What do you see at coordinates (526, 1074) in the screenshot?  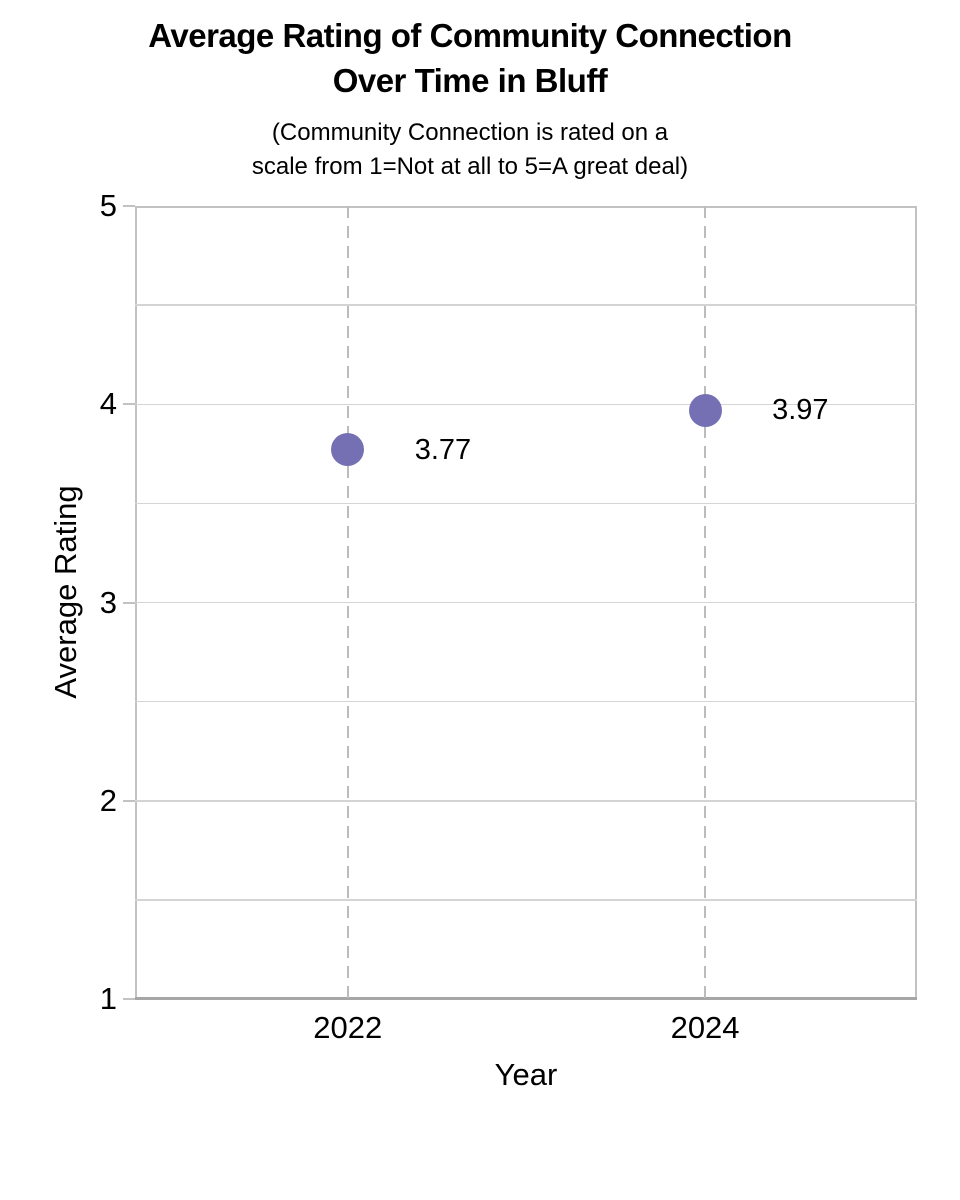 I see `x-axis-title: Year` at bounding box center [526, 1074].